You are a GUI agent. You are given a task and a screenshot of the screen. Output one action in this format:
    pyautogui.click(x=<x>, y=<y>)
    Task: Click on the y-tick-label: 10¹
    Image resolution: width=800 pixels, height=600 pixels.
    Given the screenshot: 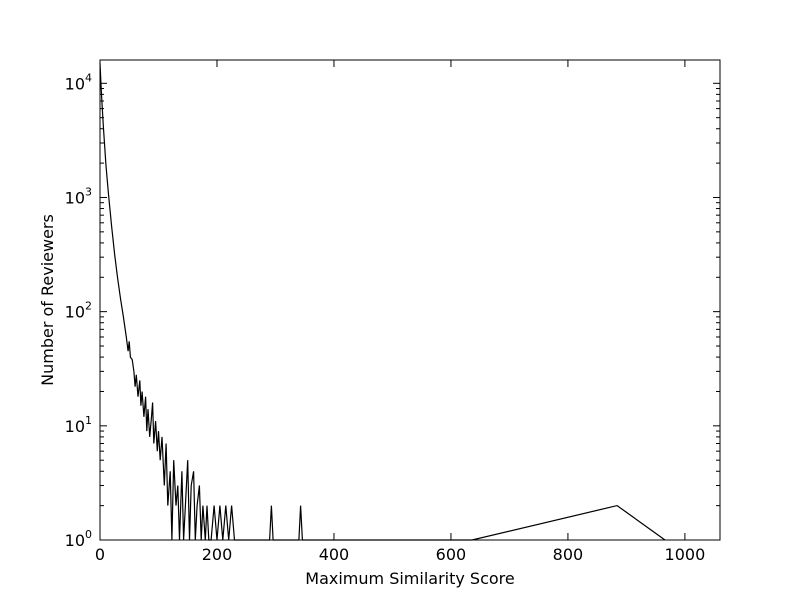 What is the action you would take?
    pyautogui.click(x=78, y=425)
    